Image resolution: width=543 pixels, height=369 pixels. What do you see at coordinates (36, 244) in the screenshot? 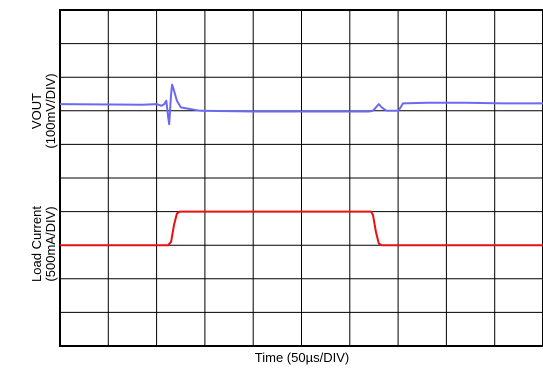
I see `y-axis-label-load-current: Load Current` at bounding box center [36, 244].